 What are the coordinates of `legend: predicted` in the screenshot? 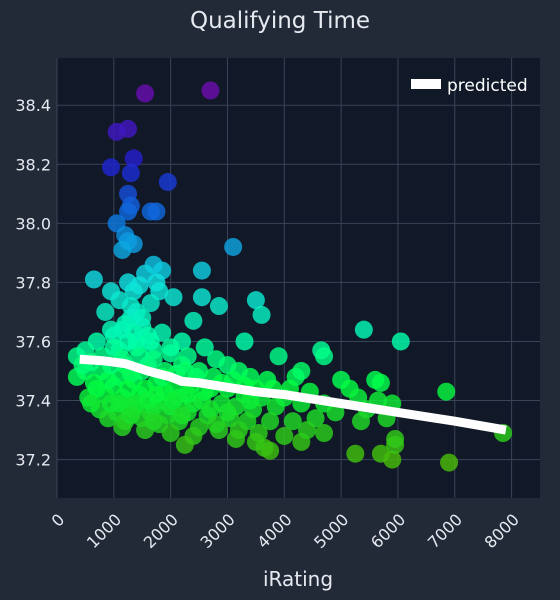 It's located at (469, 86).